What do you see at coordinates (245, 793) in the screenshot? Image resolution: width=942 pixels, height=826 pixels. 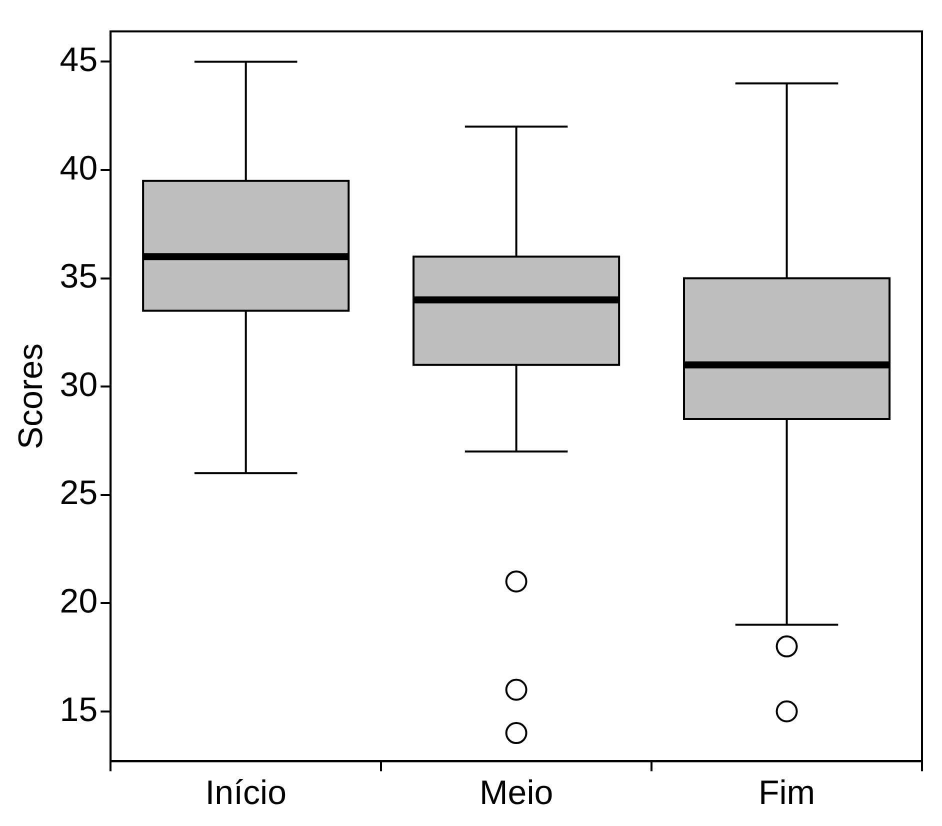 I see `x-tick-label: Início` at bounding box center [245, 793].